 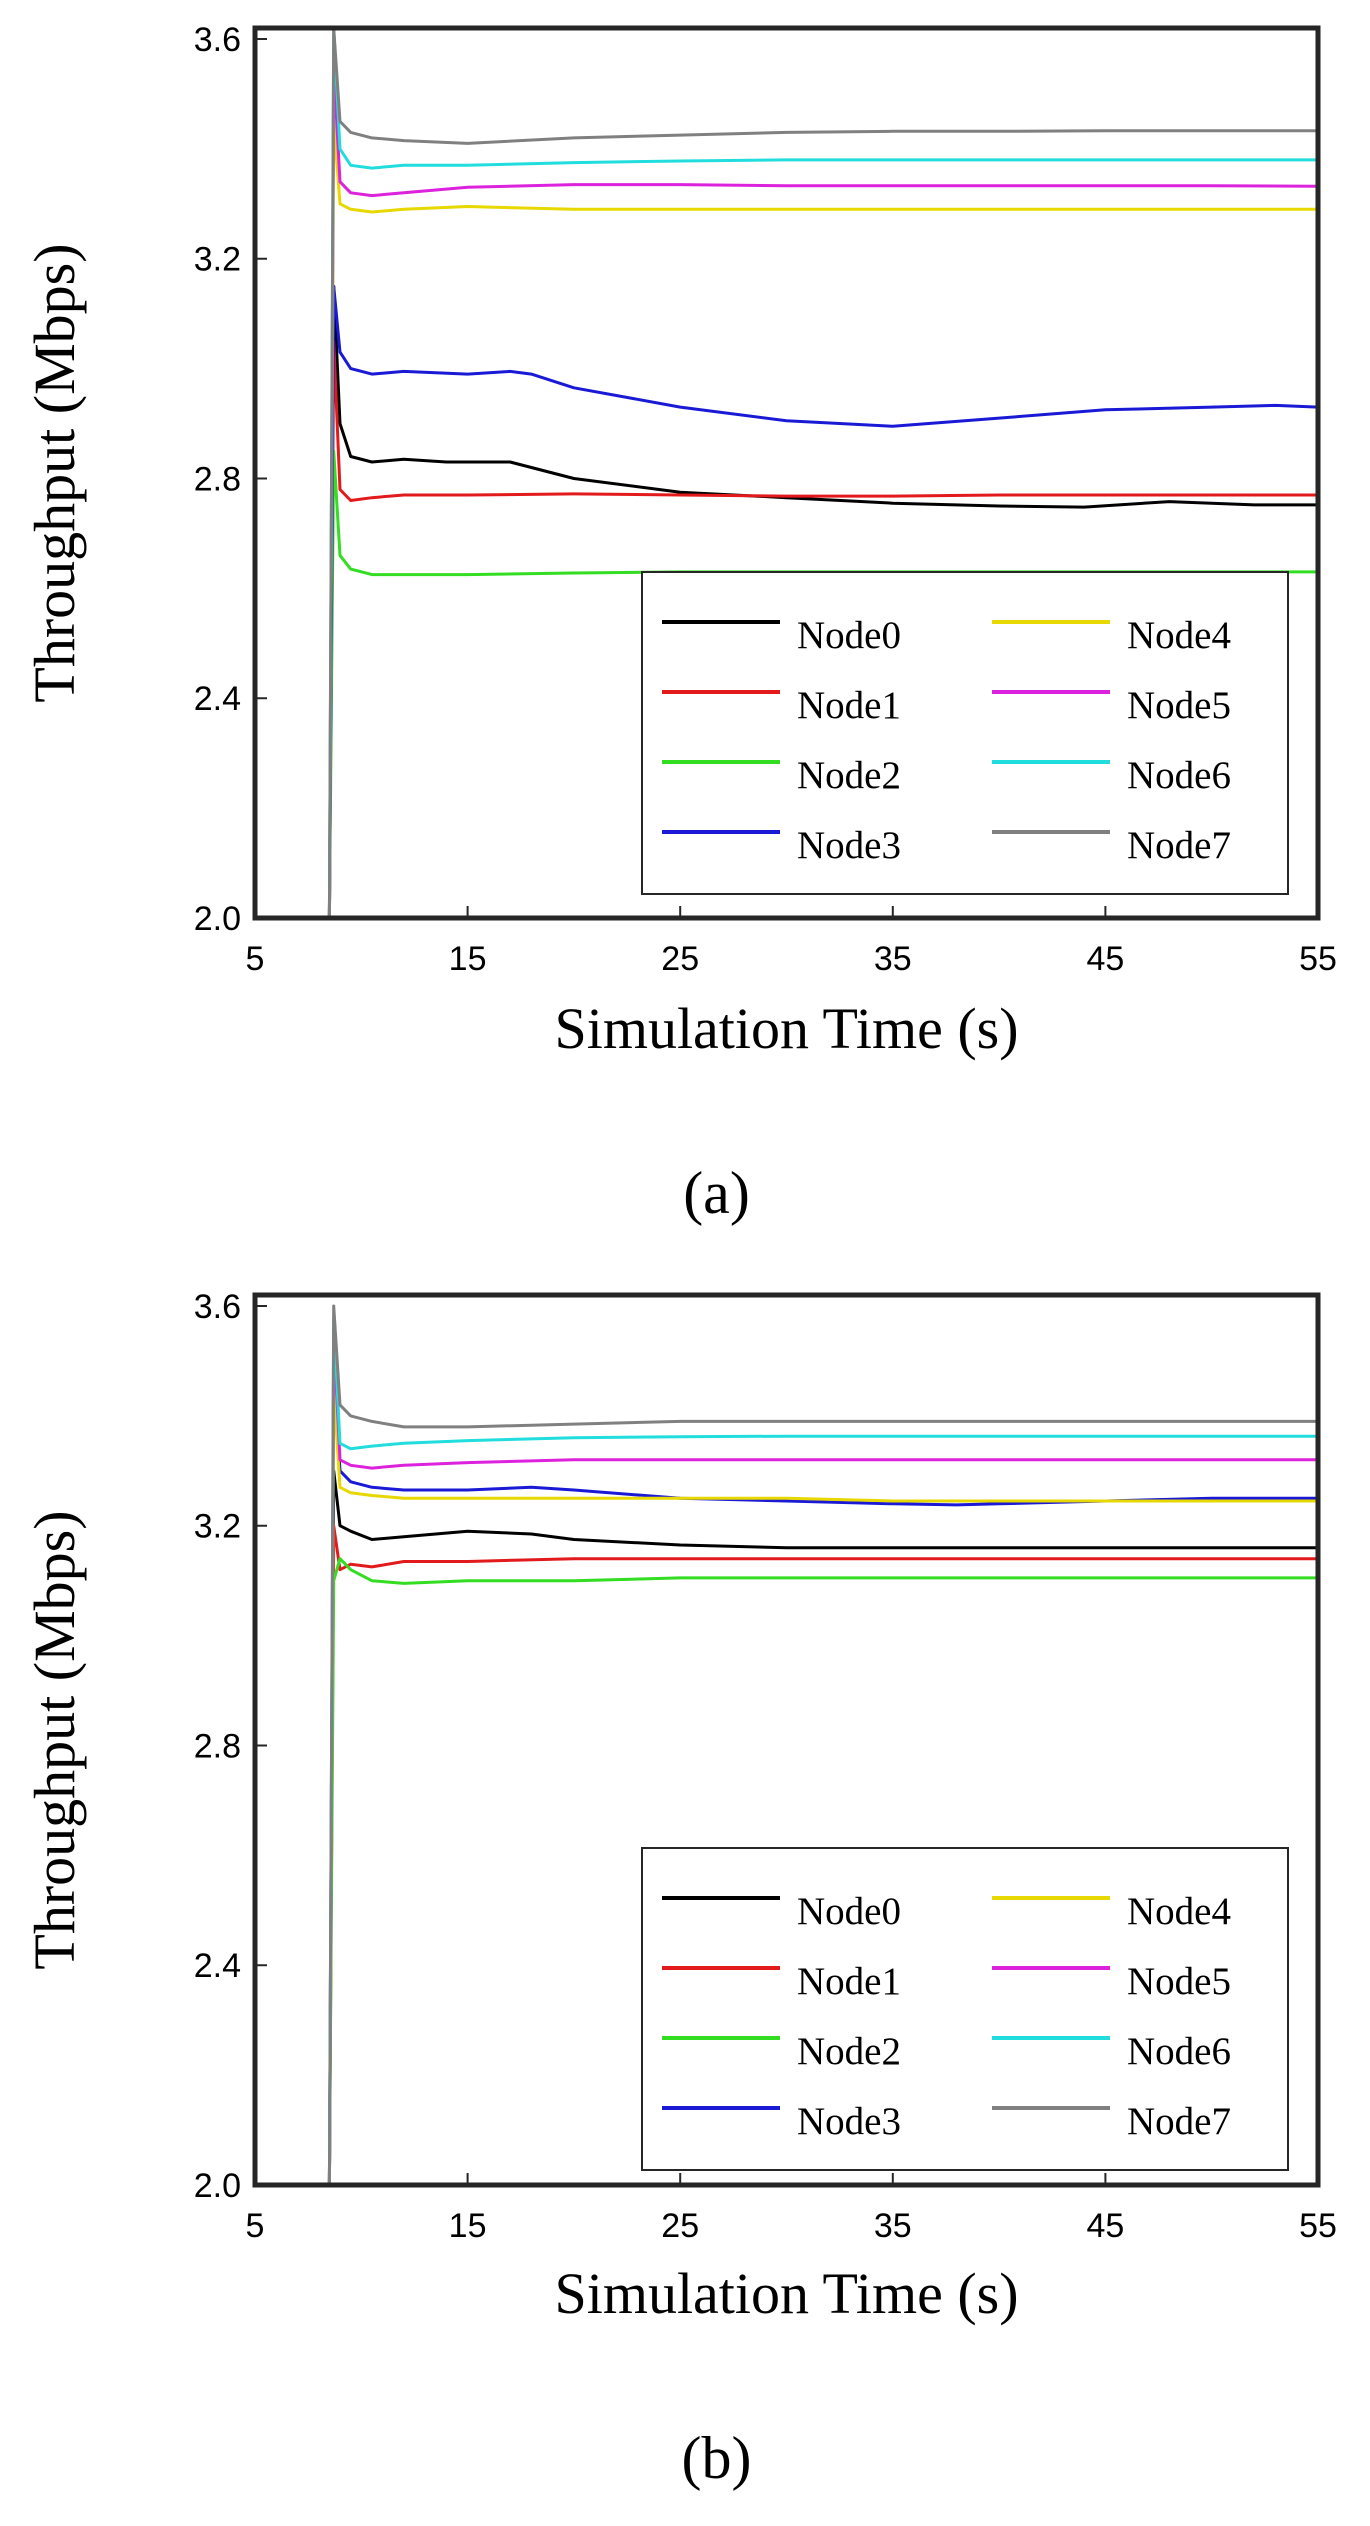 What do you see at coordinates (716, 1193) in the screenshot?
I see `panel-label: (a)` at bounding box center [716, 1193].